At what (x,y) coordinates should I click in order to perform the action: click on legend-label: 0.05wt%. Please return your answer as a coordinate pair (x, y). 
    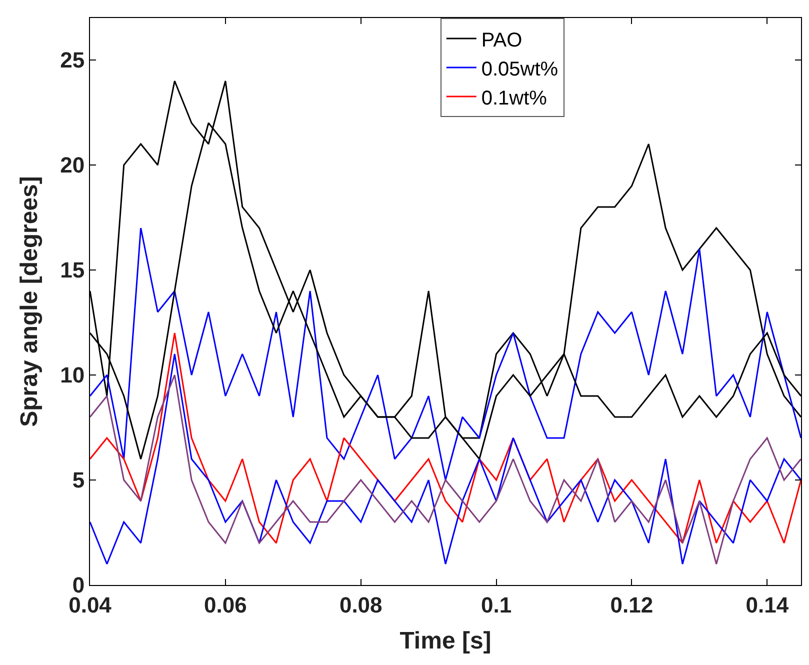
    Looking at the image, I should click on (519, 69).